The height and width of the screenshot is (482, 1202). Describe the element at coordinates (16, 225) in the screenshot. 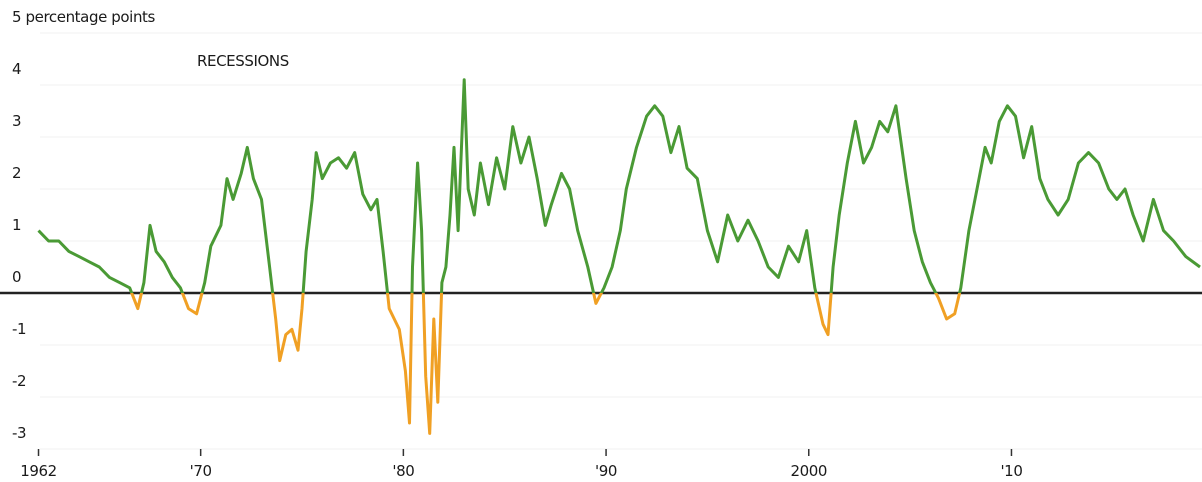

I see `y-tick-label: 1` at that location.